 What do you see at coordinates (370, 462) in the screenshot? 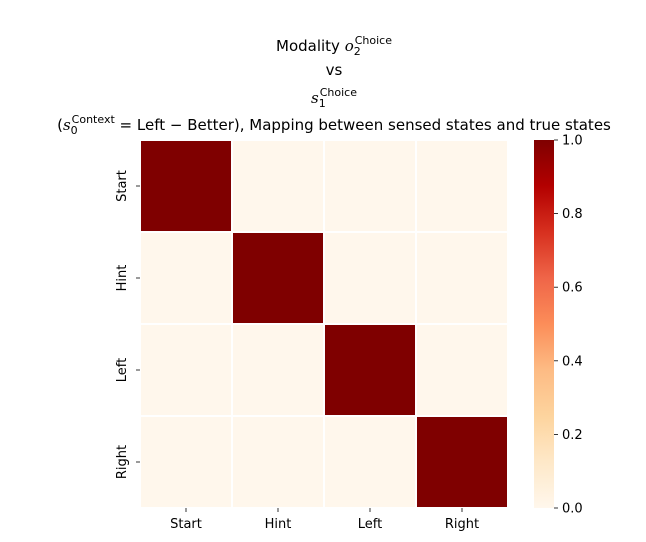
I see `heatmap-cell-right-left` at bounding box center [370, 462].